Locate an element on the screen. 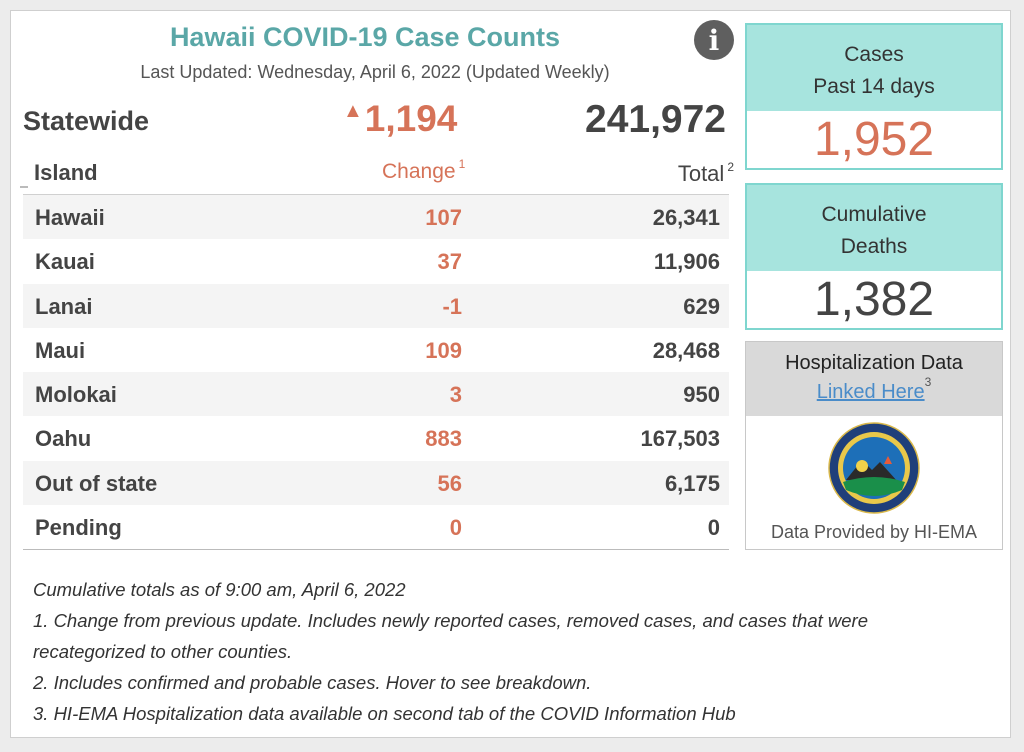  column-header-change: Change 1 is located at coordinates (423, 170).